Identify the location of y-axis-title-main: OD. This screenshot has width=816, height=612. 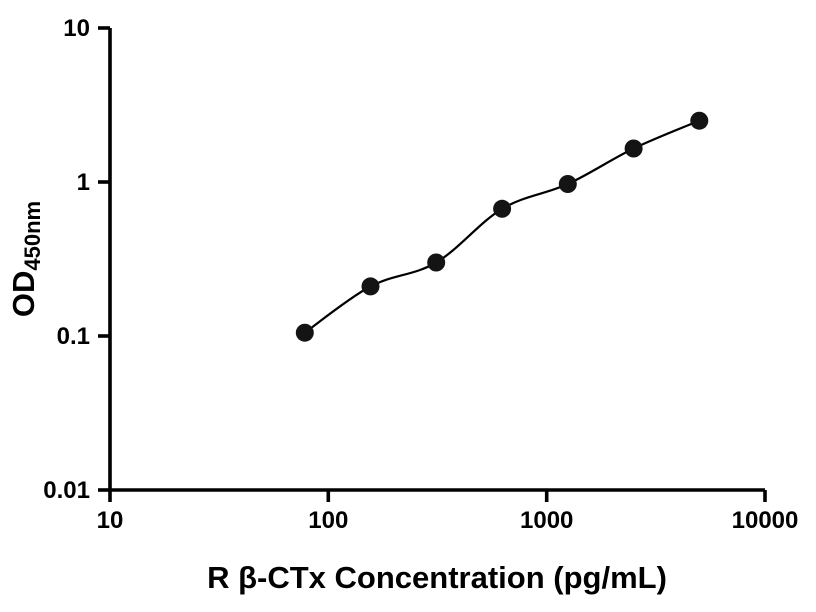
(23, 294).